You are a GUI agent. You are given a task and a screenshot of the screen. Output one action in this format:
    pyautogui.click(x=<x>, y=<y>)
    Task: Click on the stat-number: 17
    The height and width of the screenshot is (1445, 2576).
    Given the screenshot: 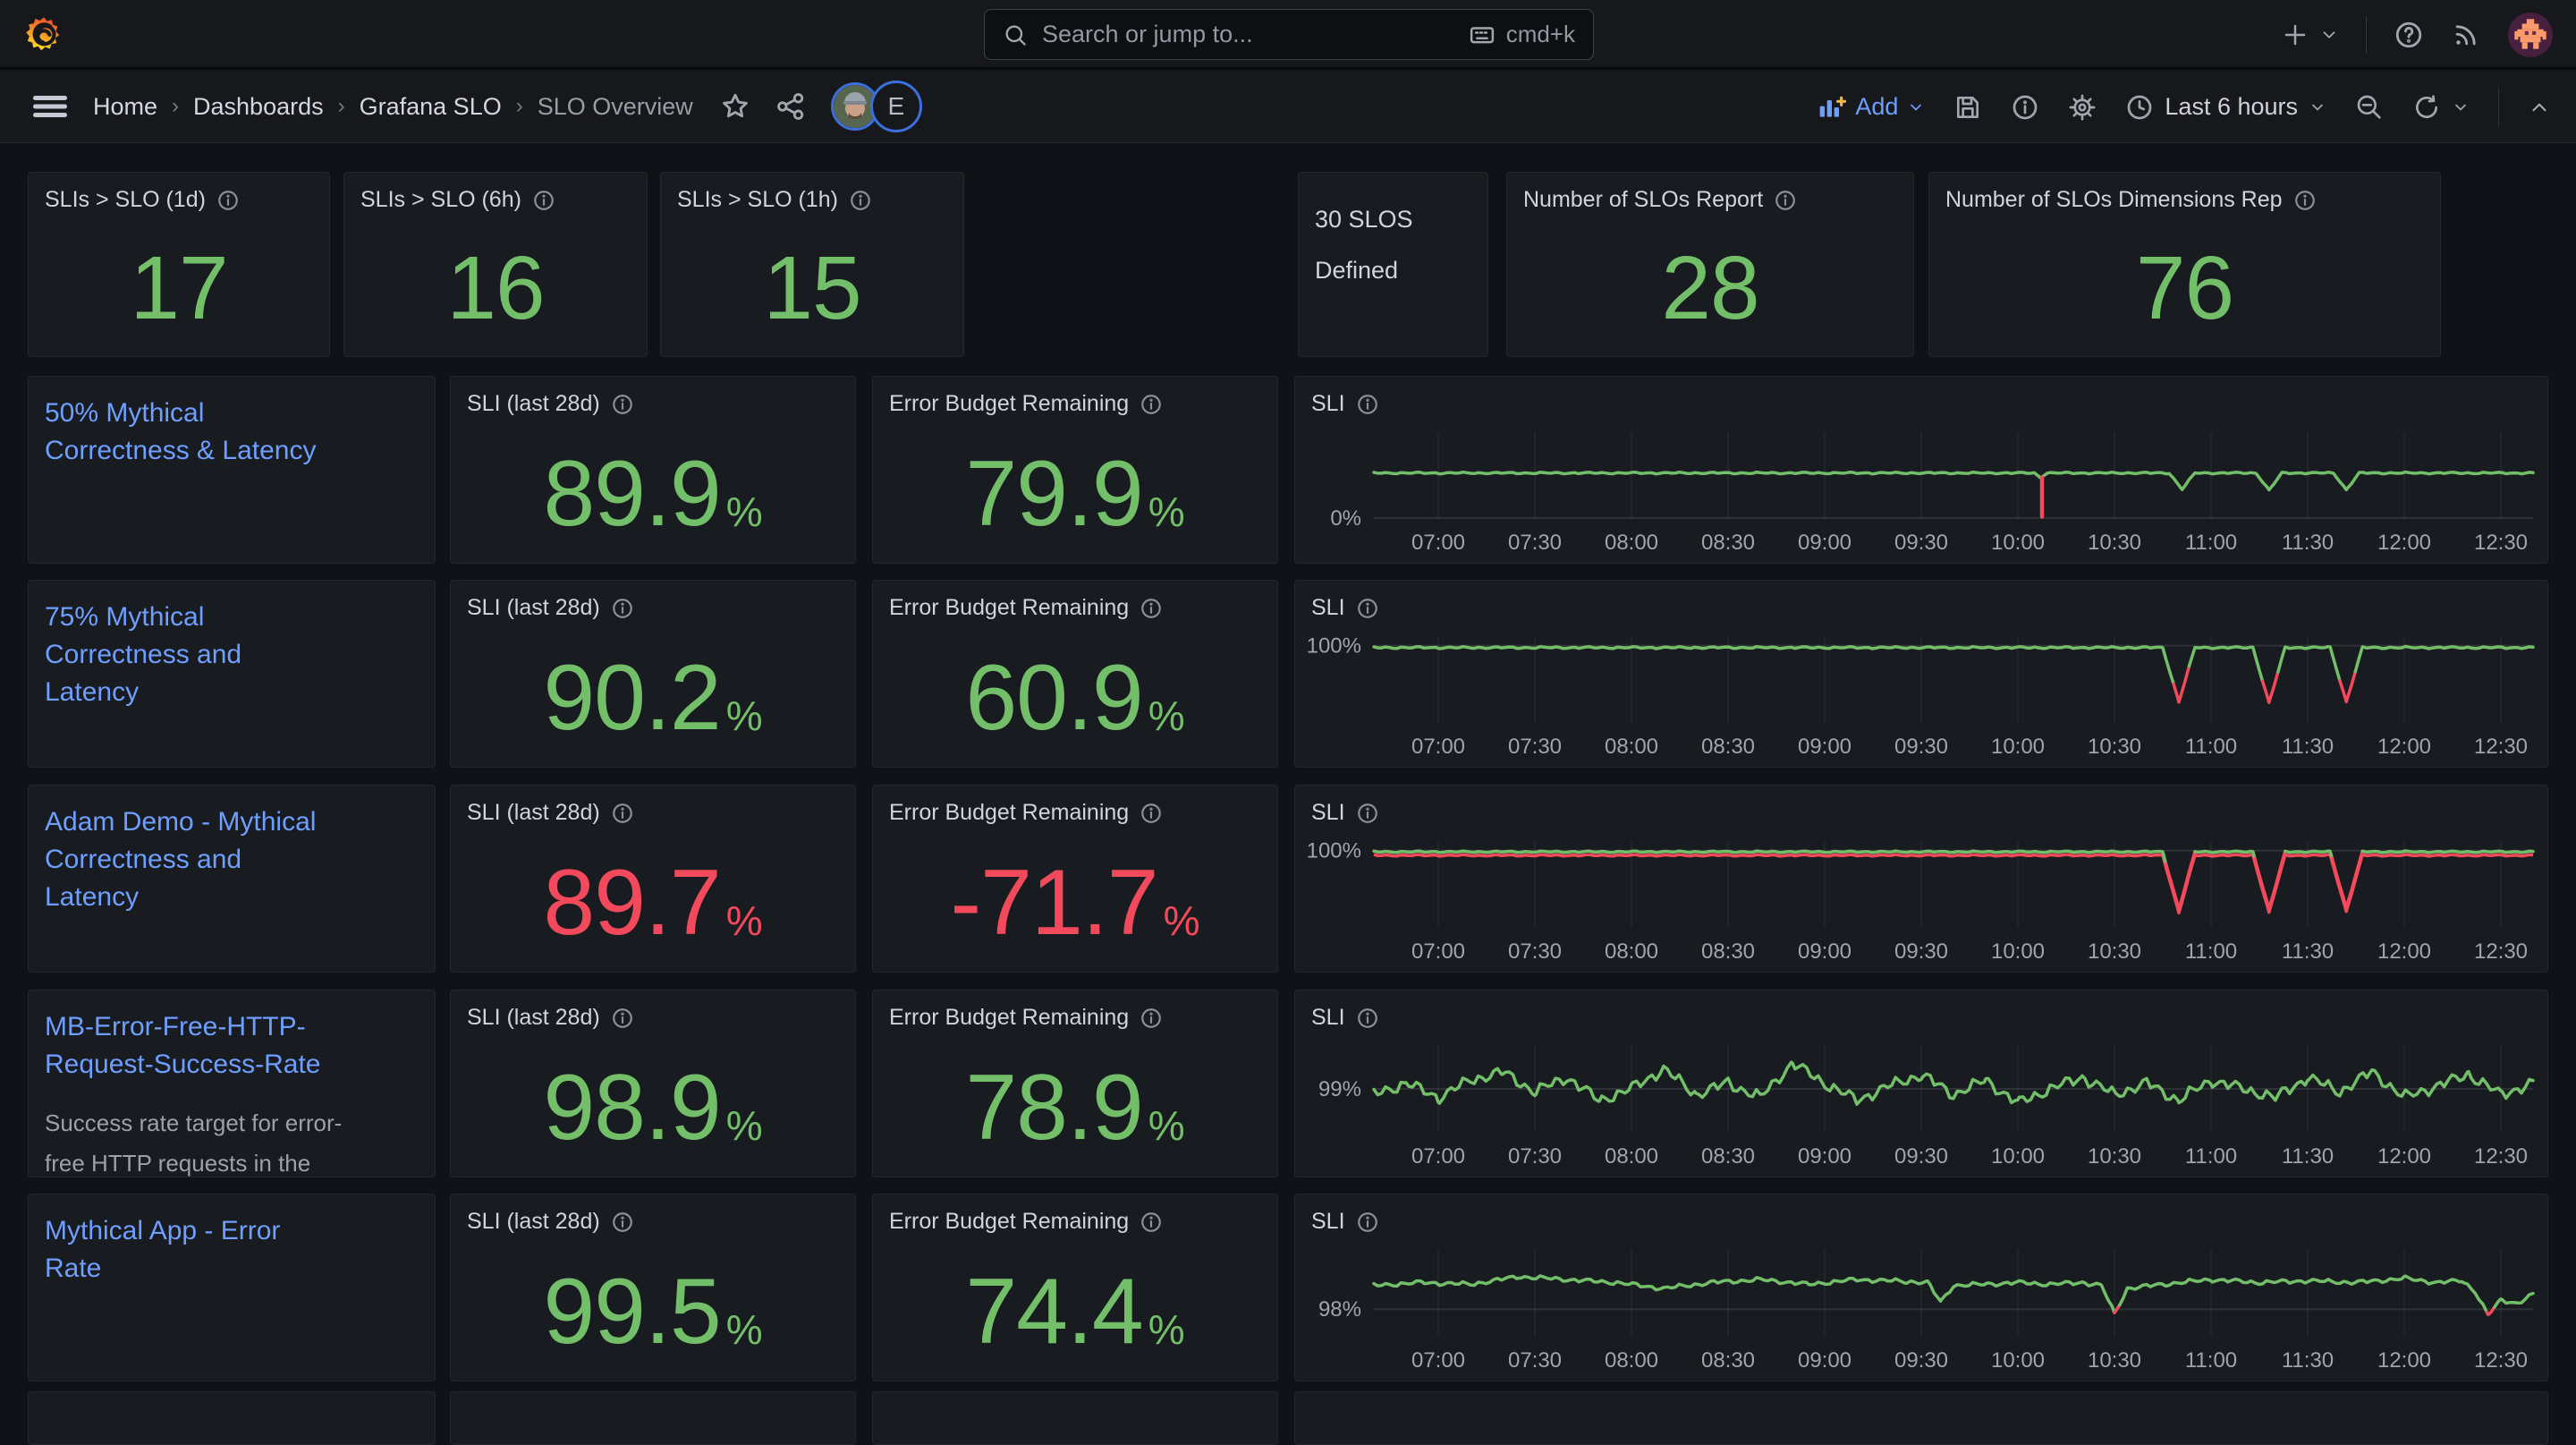 What is the action you would take?
    pyautogui.click(x=179, y=288)
    